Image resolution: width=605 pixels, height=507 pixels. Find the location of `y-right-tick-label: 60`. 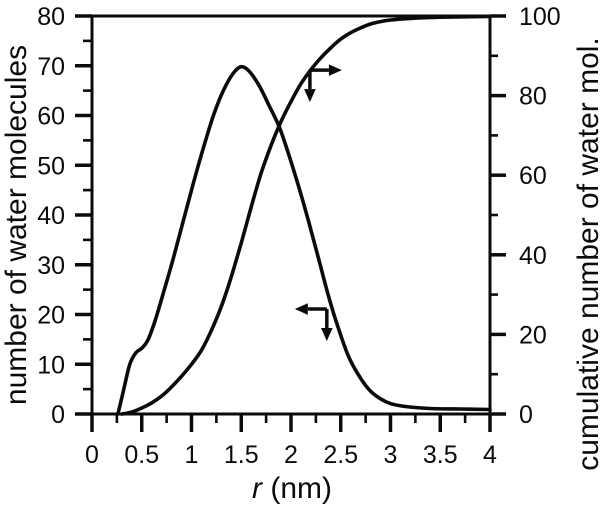

y-right-tick-label: 60 is located at coordinates (533, 176).